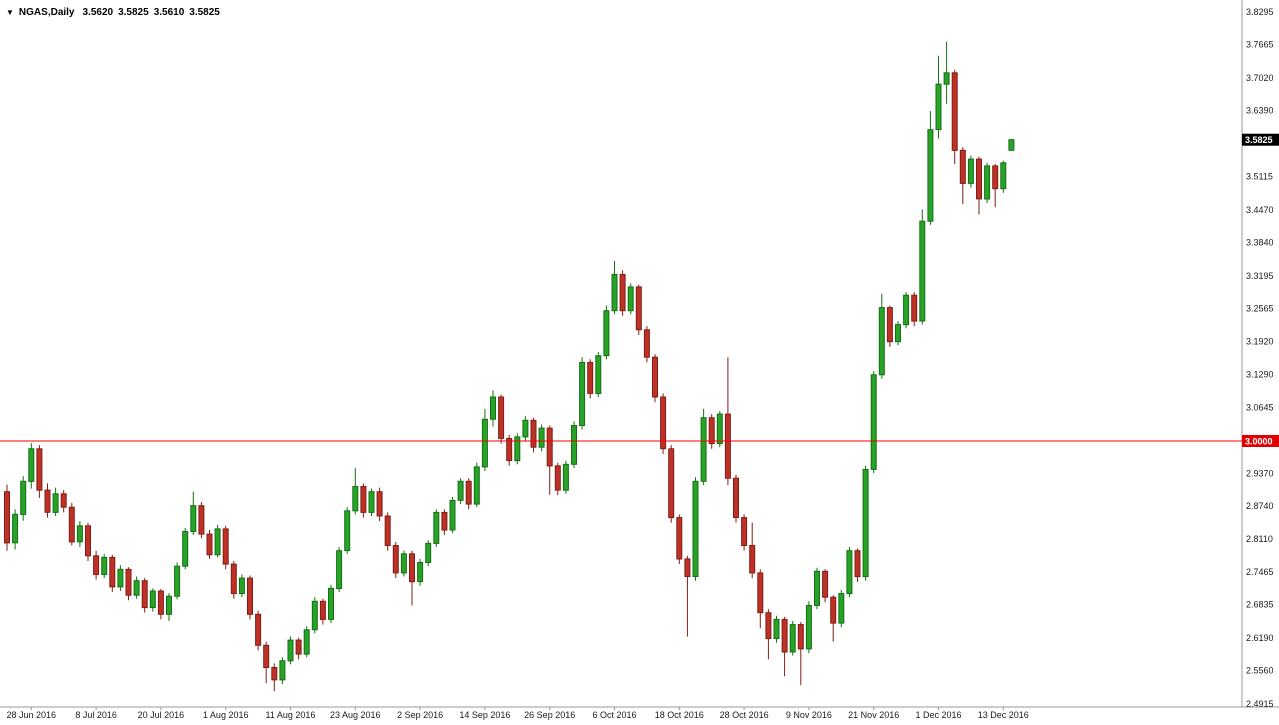  Describe the element at coordinates (1260, 506) in the screenshot. I see `price-axis-label: 2.8740` at that location.